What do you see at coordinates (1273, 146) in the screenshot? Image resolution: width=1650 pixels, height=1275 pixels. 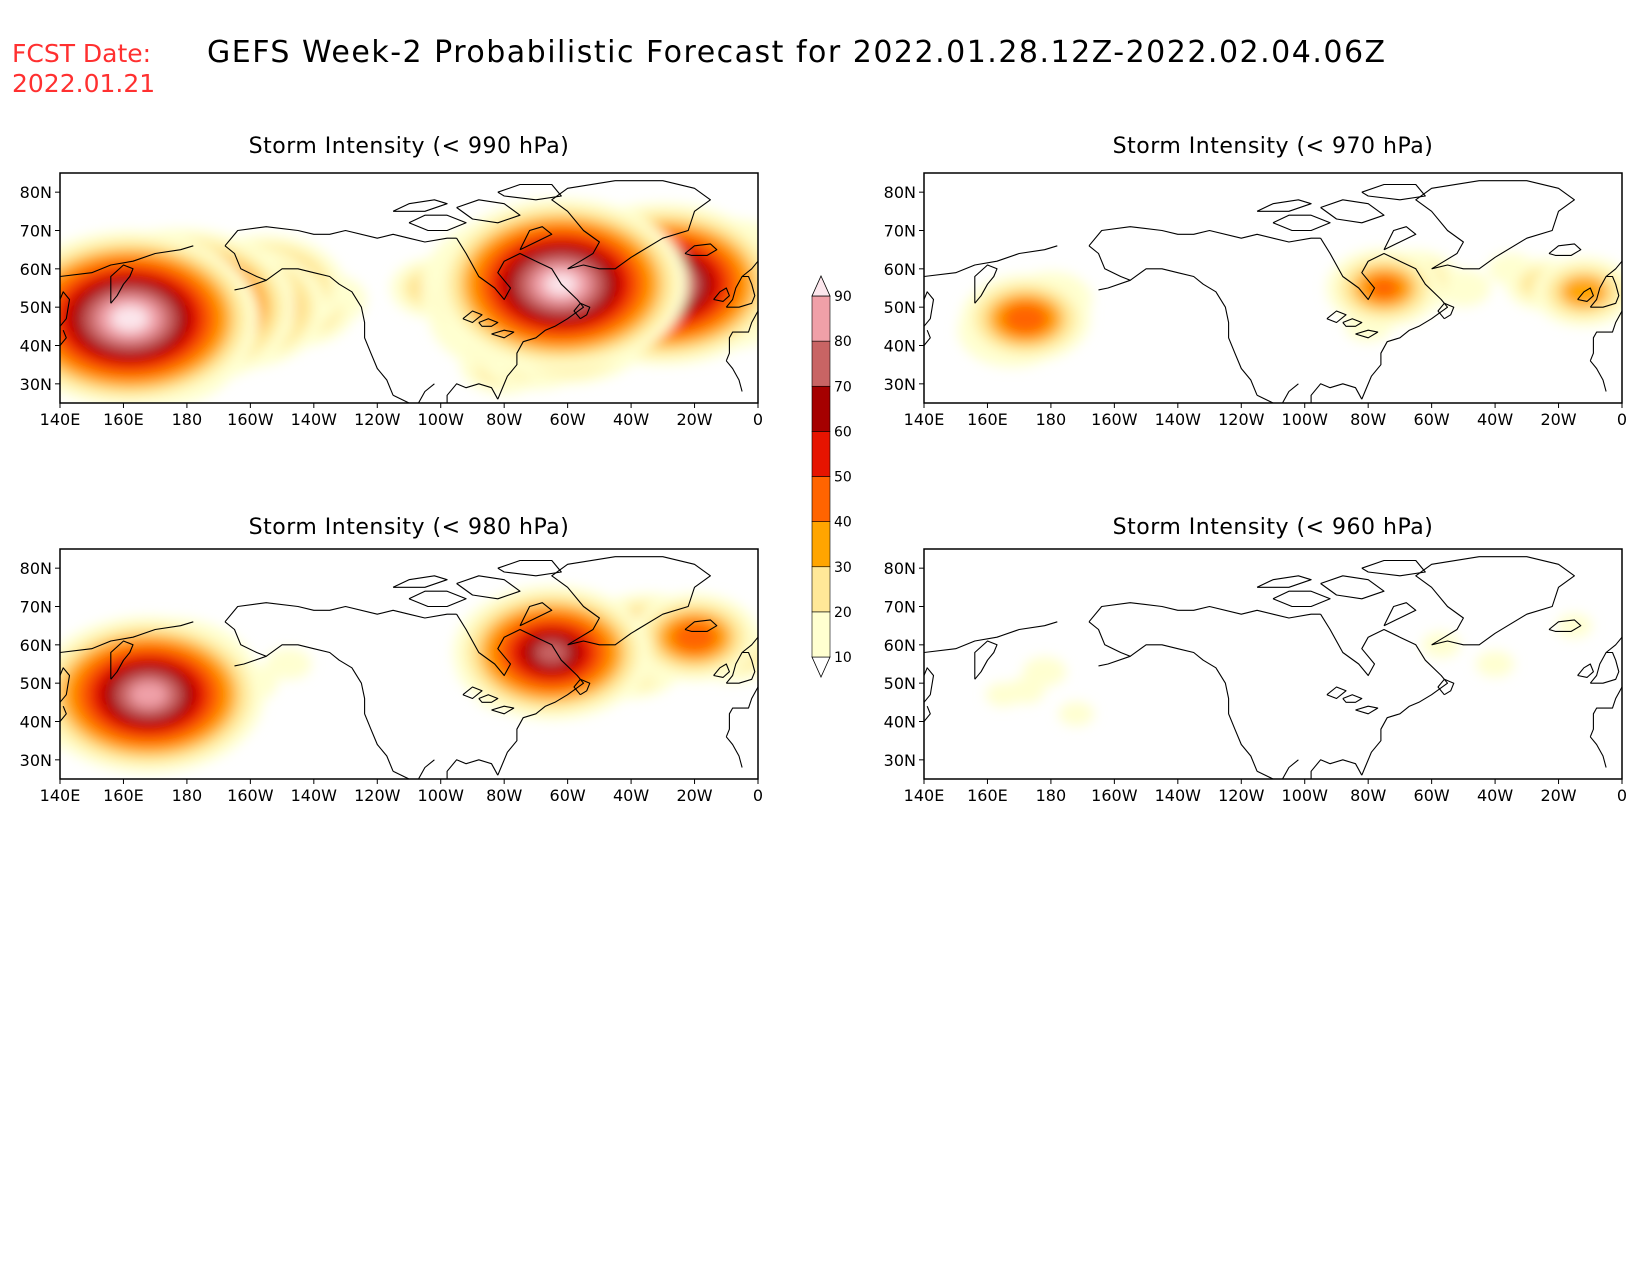 I see `panel-title-970: Storm Intensity (< 970 hPa)` at bounding box center [1273, 146].